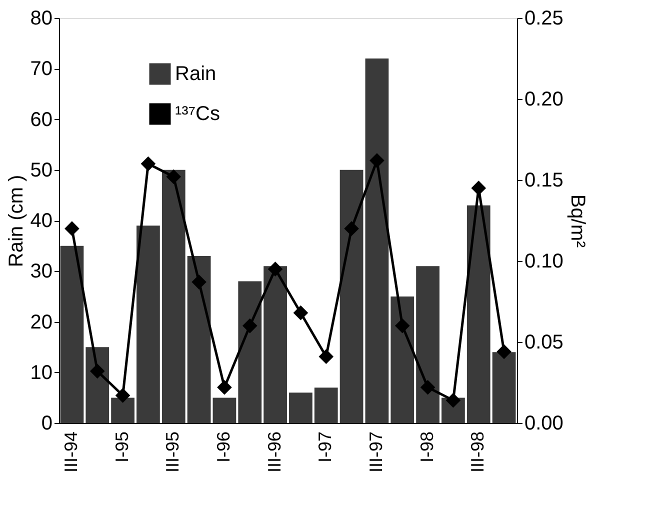  I want to click on x-tick-label: III-98, so click(478, 452).